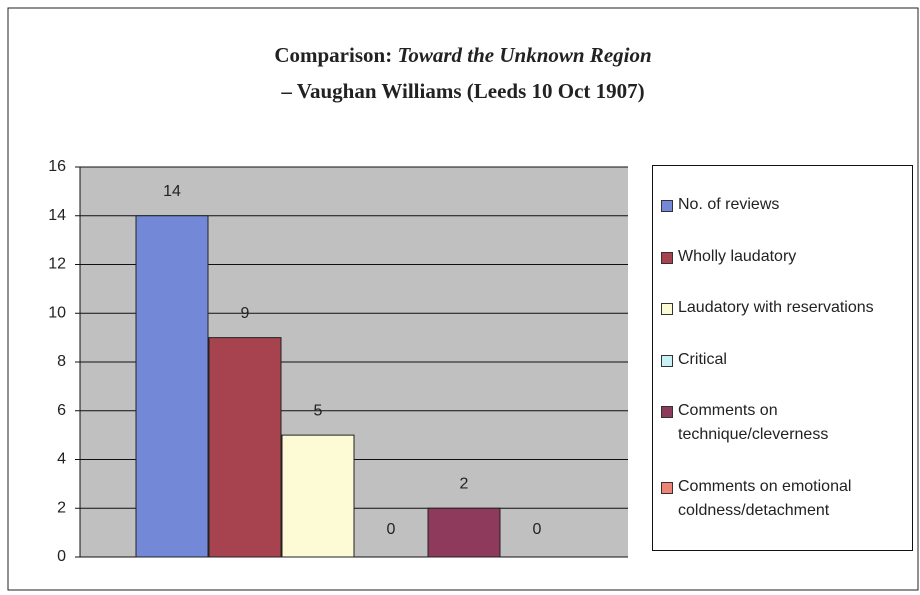 The height and width of the screenshot is (595, 920). Describe the element at coordinates (61, 459) in the screenshot. I see `y-tick-label: 4` at that location.